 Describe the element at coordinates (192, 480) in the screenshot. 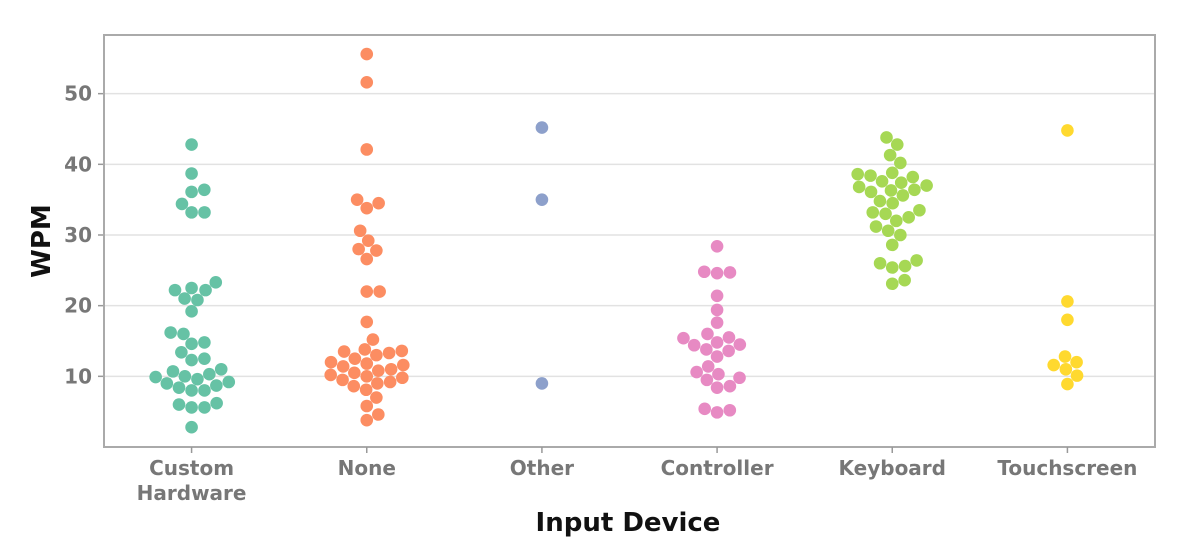

I see `x-tick-label: Custom Hardware` at that location.